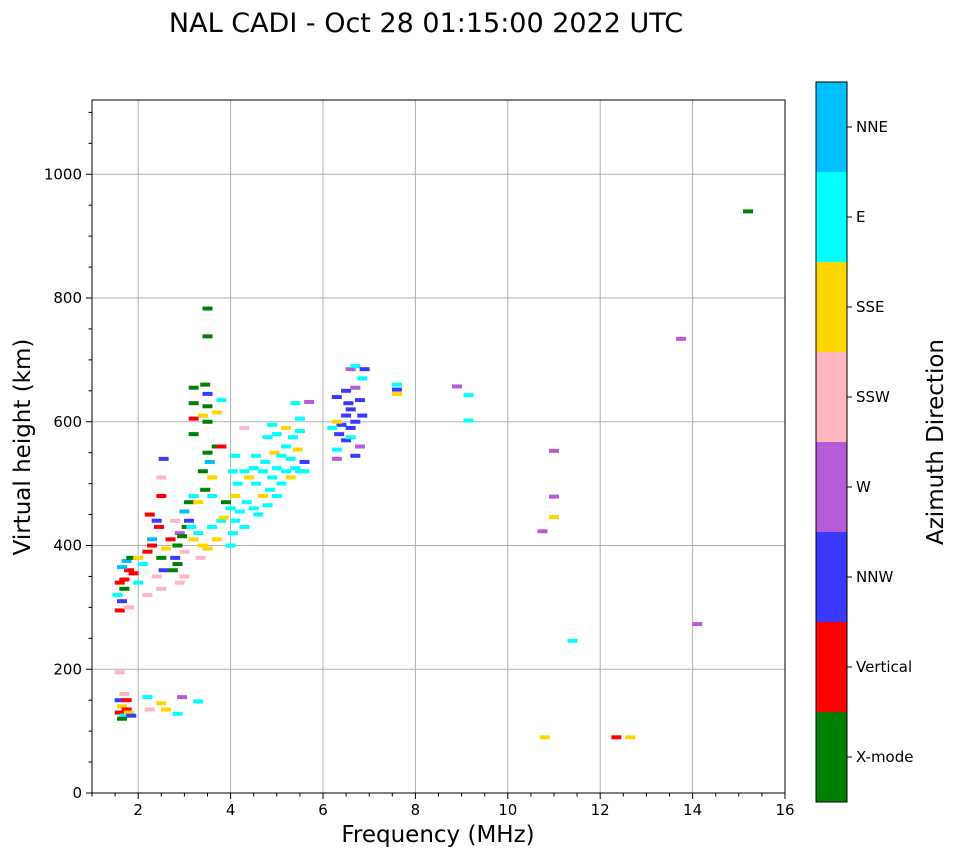  What do you see at coordinates (784, 810) in the screenshot?
I see `x-tick-label: 16` at bounding box center [784, 810].